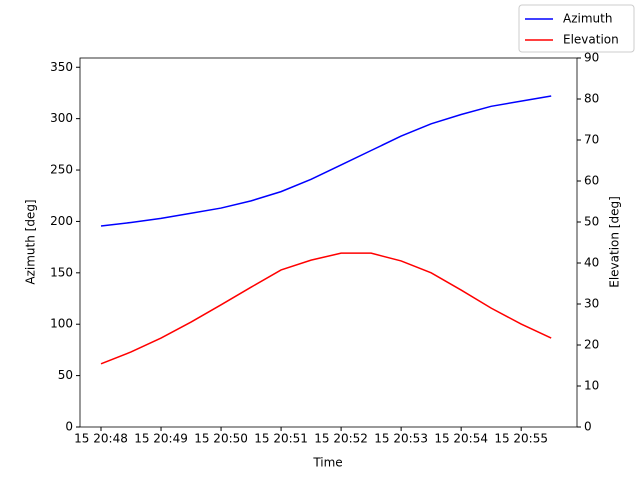 This screenshot has width=640, height=480. I want to click on y2-tick-label: 60, so click(591, 181).